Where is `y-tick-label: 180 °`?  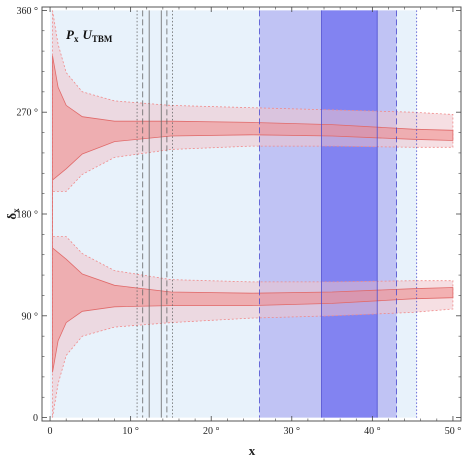 y-tick-label: 180 ° is located at coordinates (28, 215).